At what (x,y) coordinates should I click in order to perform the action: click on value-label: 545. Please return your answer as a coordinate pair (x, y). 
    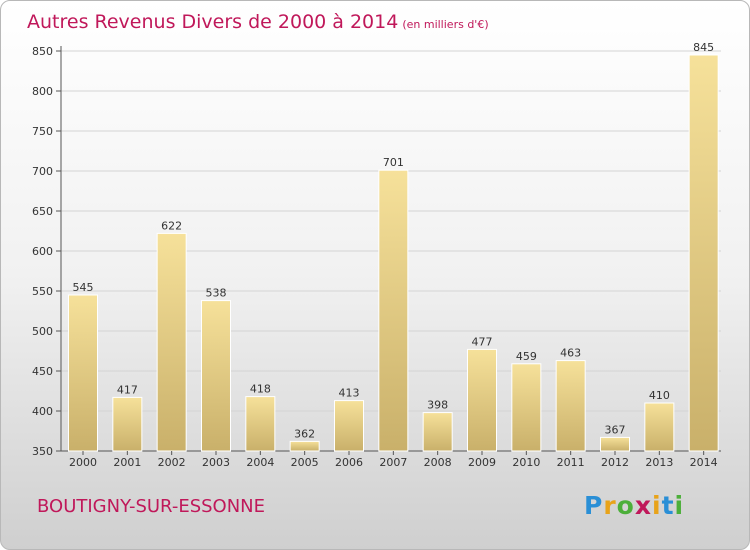
    Looking at the image, I should click on (83, 287).